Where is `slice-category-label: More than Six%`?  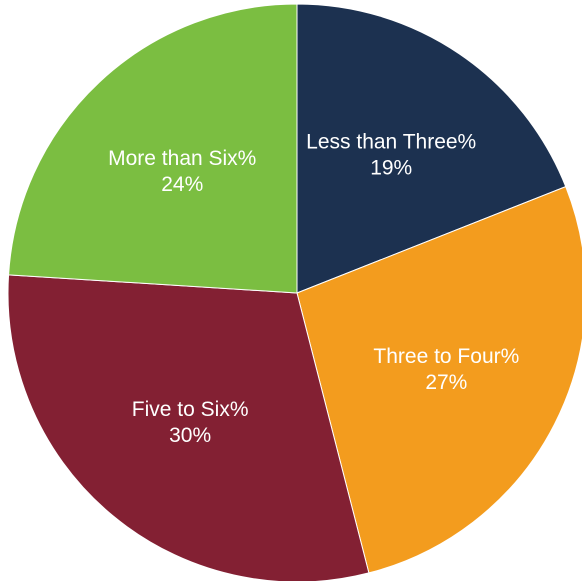 slice-category-label: More than Six% is located at coordinates (182, 158).